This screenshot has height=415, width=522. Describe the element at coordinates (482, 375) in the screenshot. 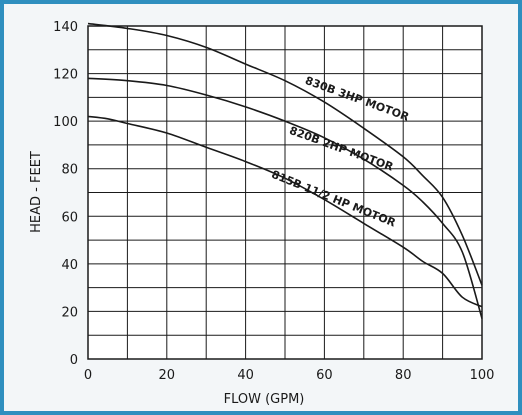

I see `x-tick-label: 100` at that location.